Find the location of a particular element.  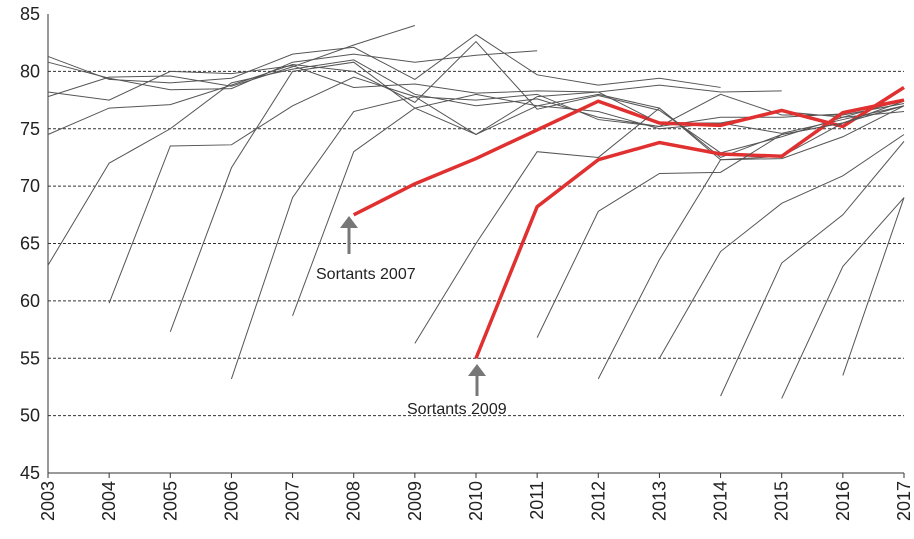

x-tick-label: 2008 is located at coordinates (354, 501).